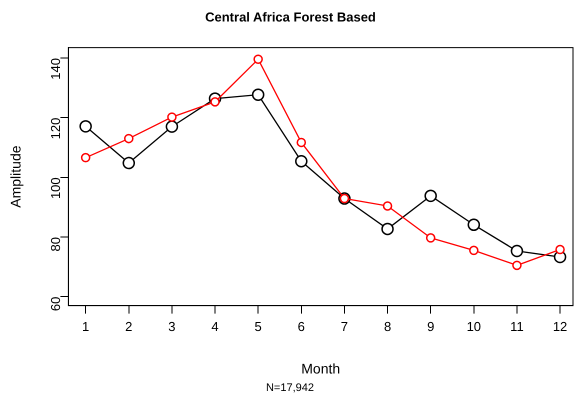  Describe the element at coordinates (560, 326) in the screenshot. I see `x-tick-label: 12` at that location.